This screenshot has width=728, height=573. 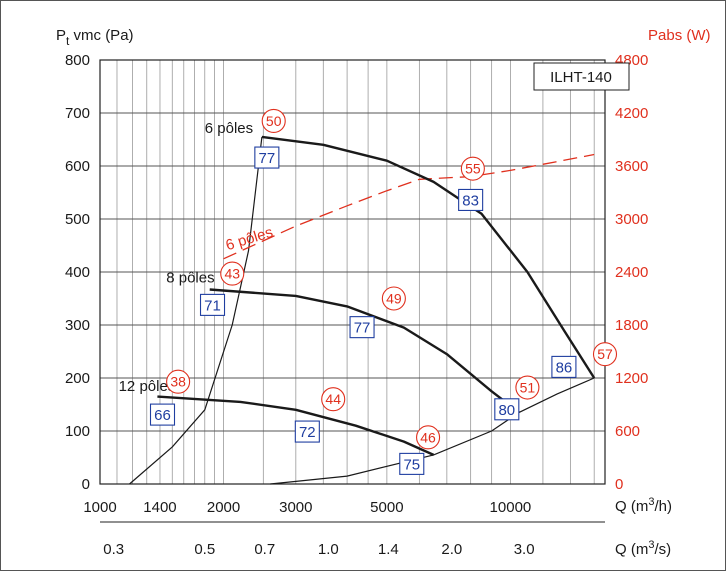 I want to click on y-tick-label: 400, so click(x=77, y=272).